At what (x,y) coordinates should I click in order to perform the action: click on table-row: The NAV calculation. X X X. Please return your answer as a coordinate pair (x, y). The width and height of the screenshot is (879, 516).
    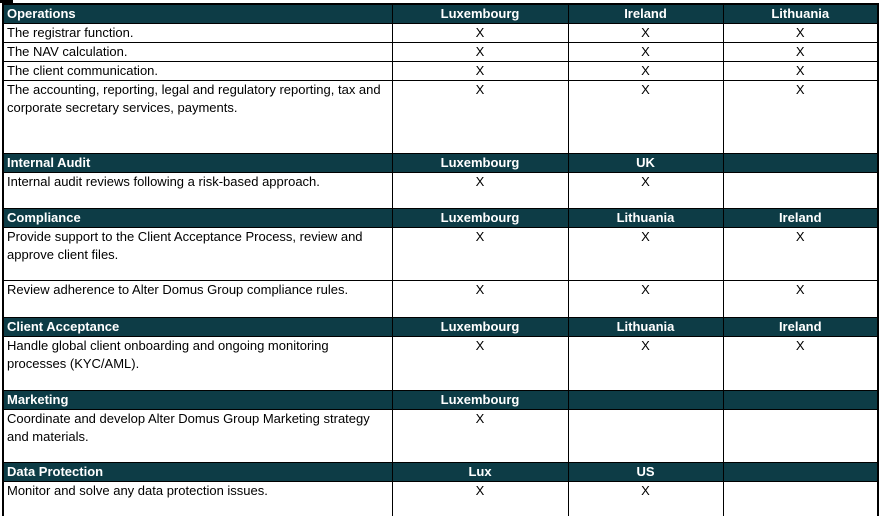
    Looking at the image, I should click on (440, 52).